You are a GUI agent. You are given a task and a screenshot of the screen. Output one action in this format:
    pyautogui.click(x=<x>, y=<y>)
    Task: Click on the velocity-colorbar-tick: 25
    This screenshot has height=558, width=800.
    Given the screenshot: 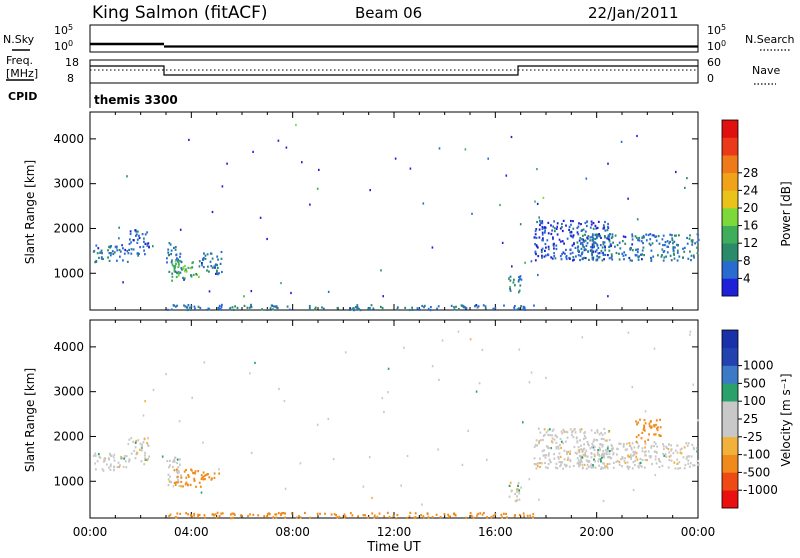 What is the action you would take?
    pyautogui.click(x=750, y=419)
    